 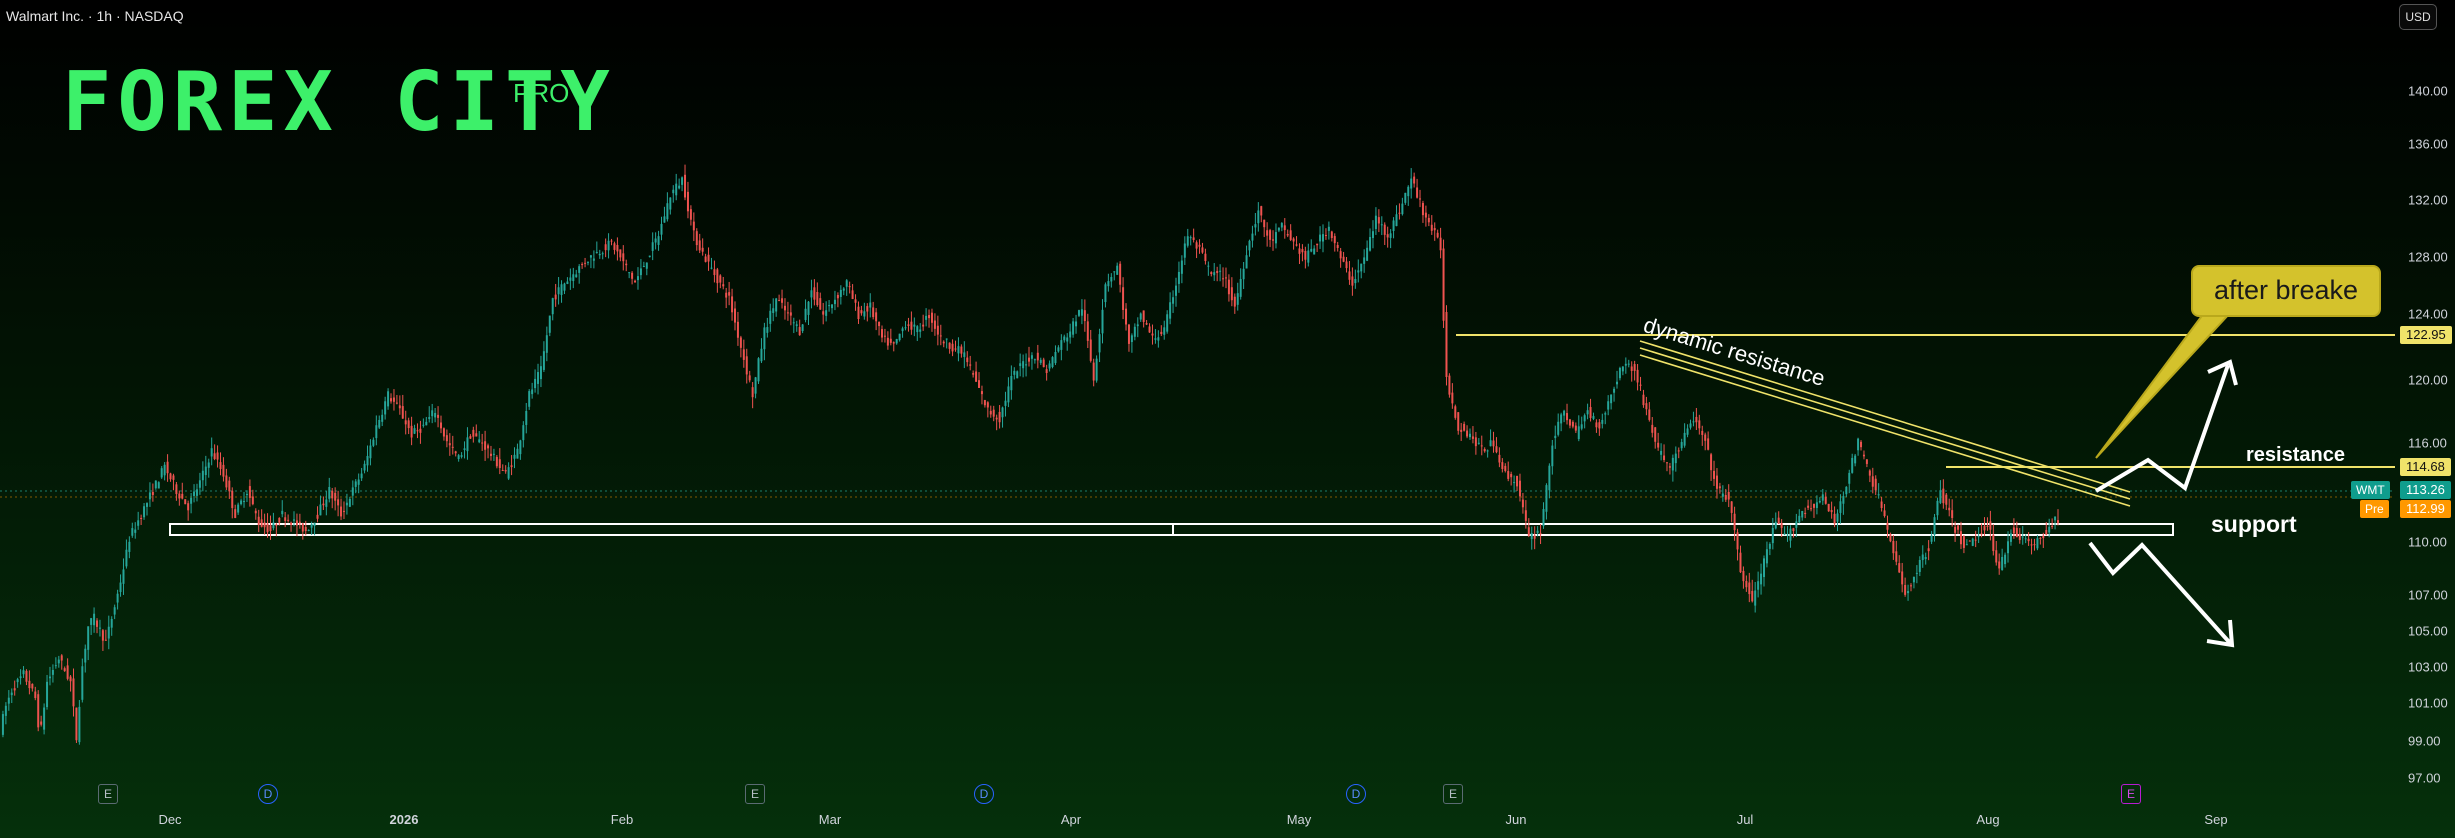 What do you see at coordinates (2428, 631) in the screenshot?
I see `price-axis-tick: 105.00` at bounding box center [2428, 631].